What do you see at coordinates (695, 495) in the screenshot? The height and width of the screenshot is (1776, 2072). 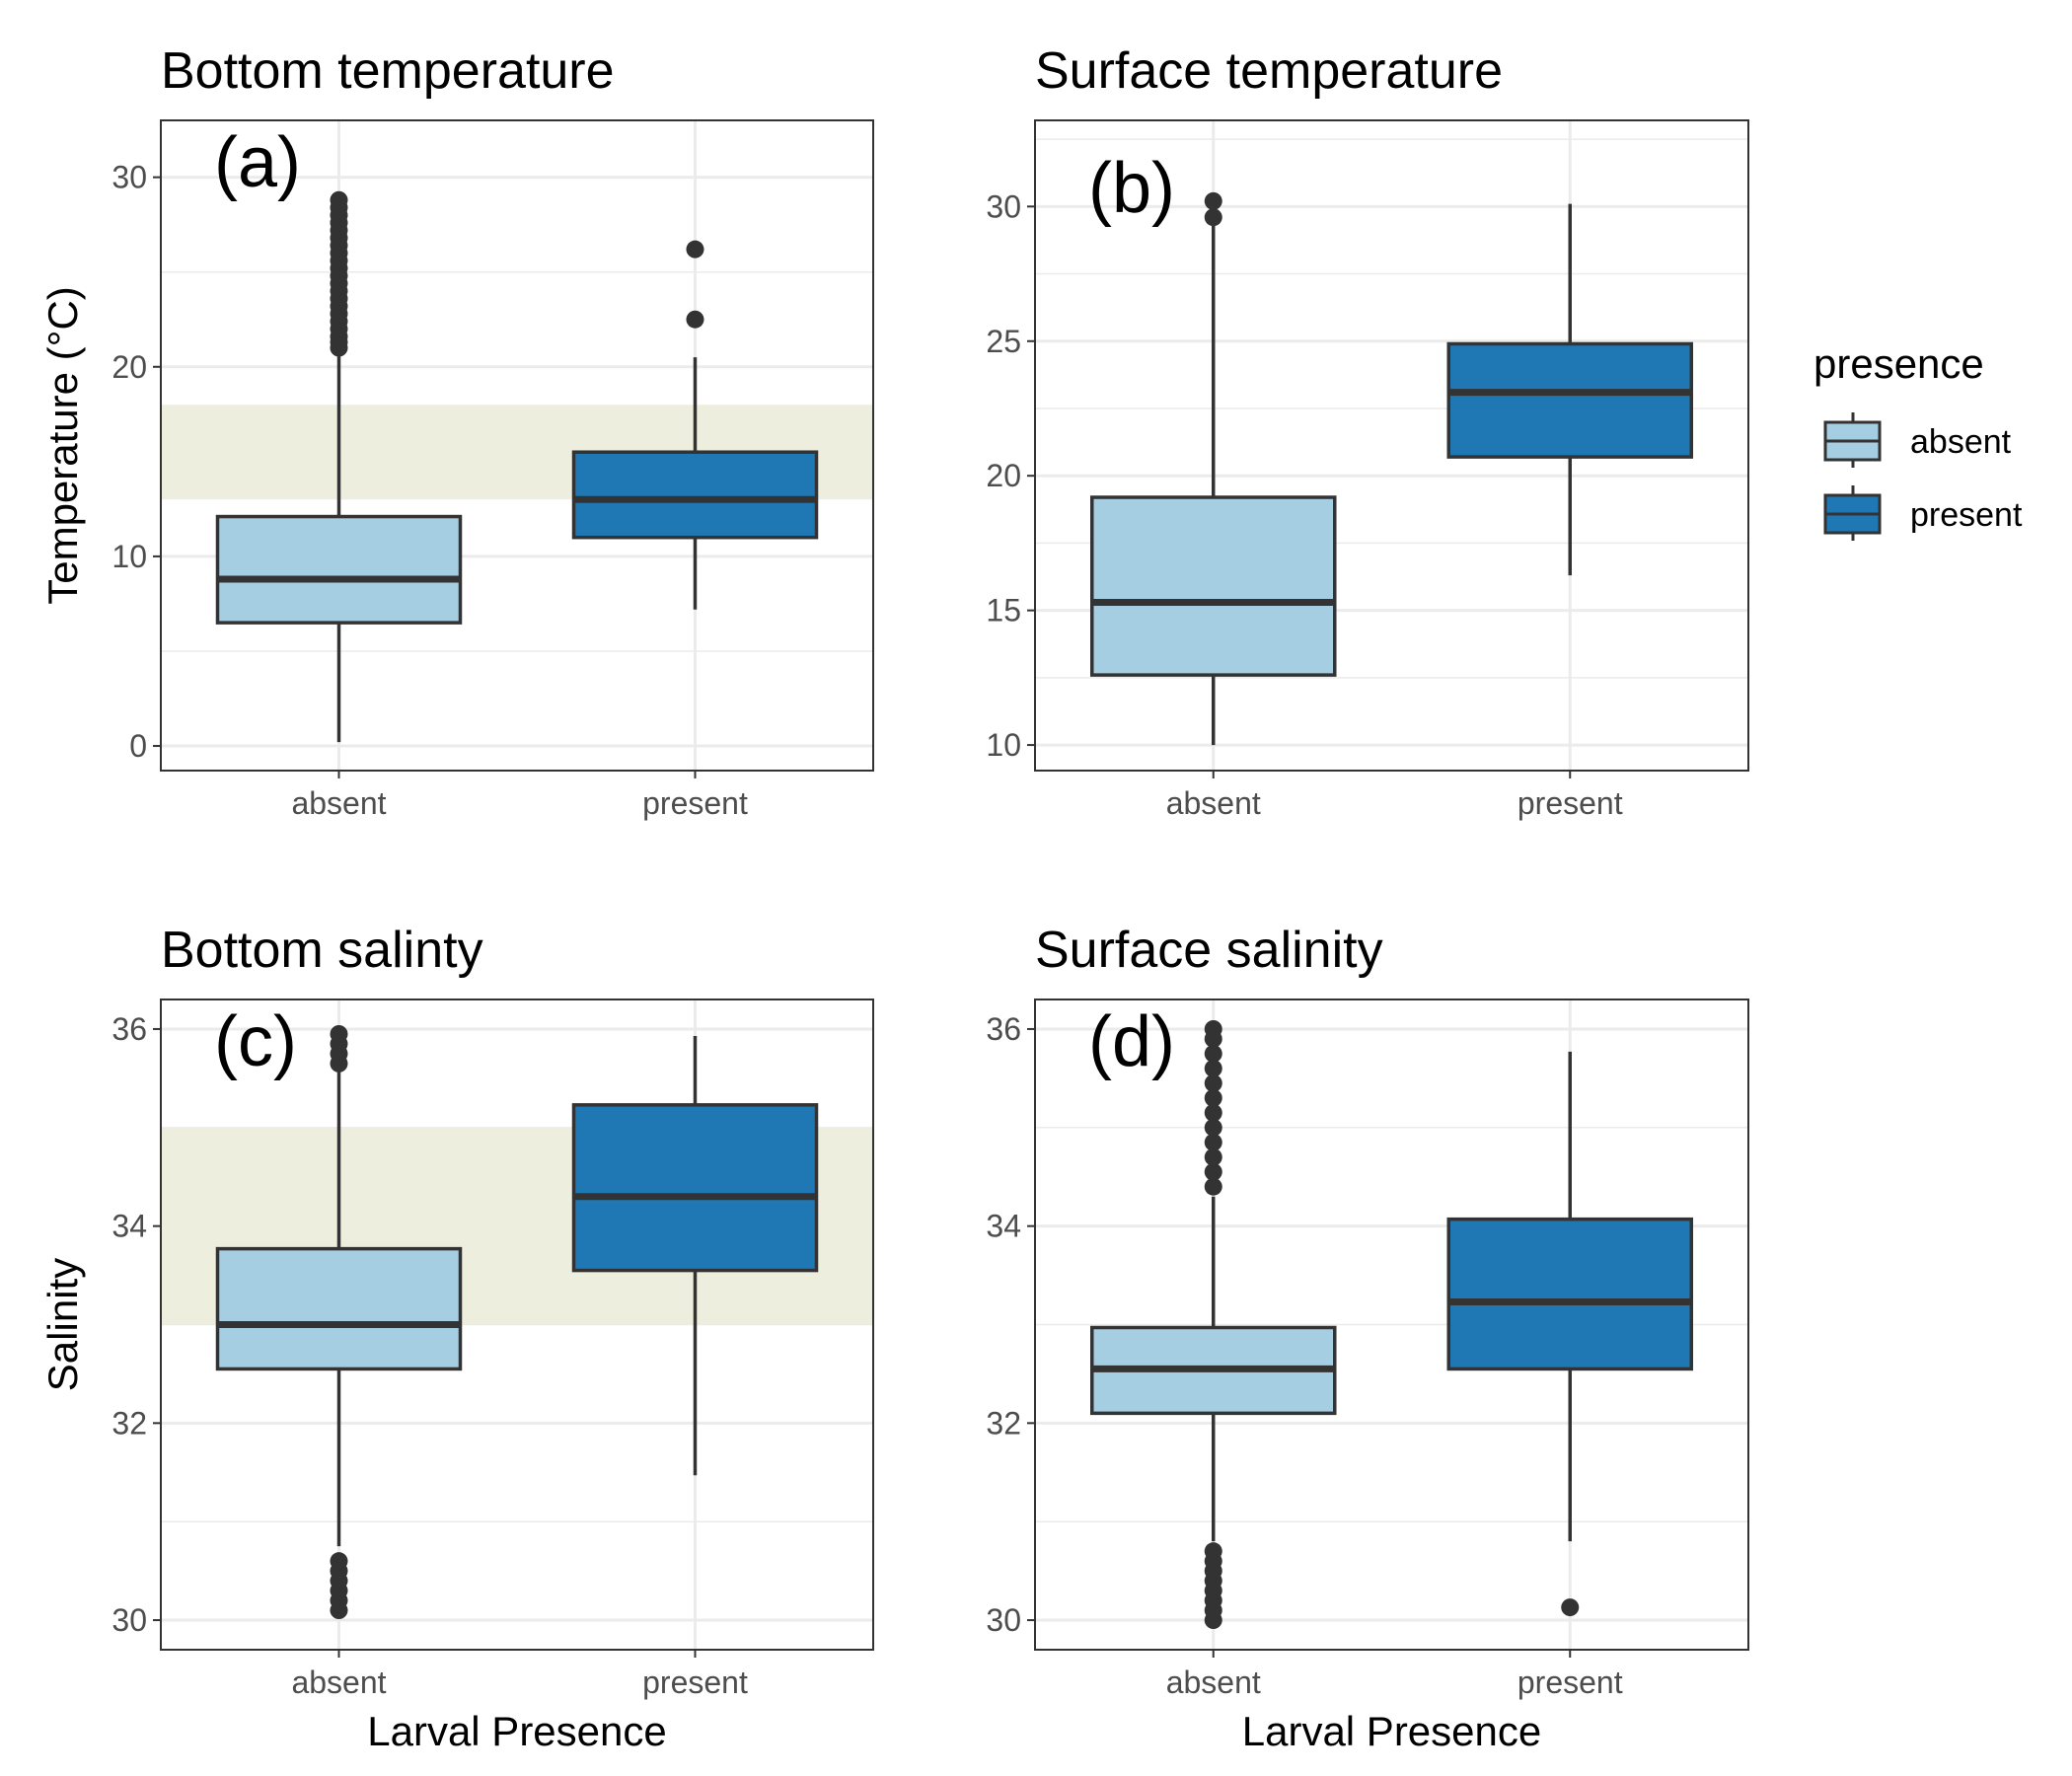 I see `panel-0-present-box` at bounding box center [695, 495].